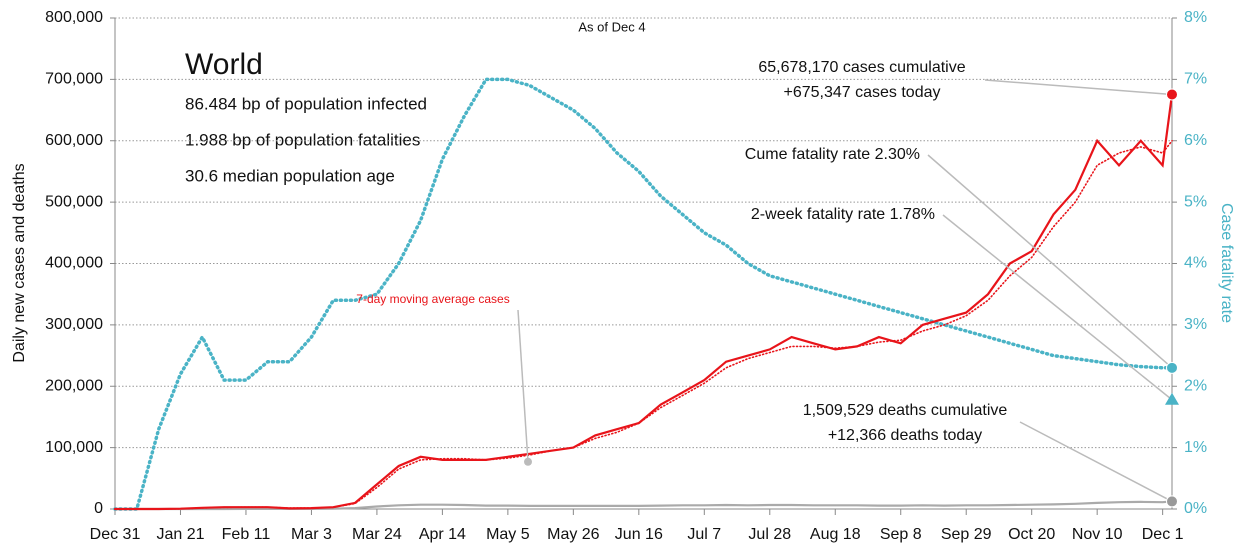 The height and width of the screenshot is (546, 1242). Describe the element at coordinates (1226, 263) in the screenshot. I see `y2-axis-label: Case fatality rate` at that location.